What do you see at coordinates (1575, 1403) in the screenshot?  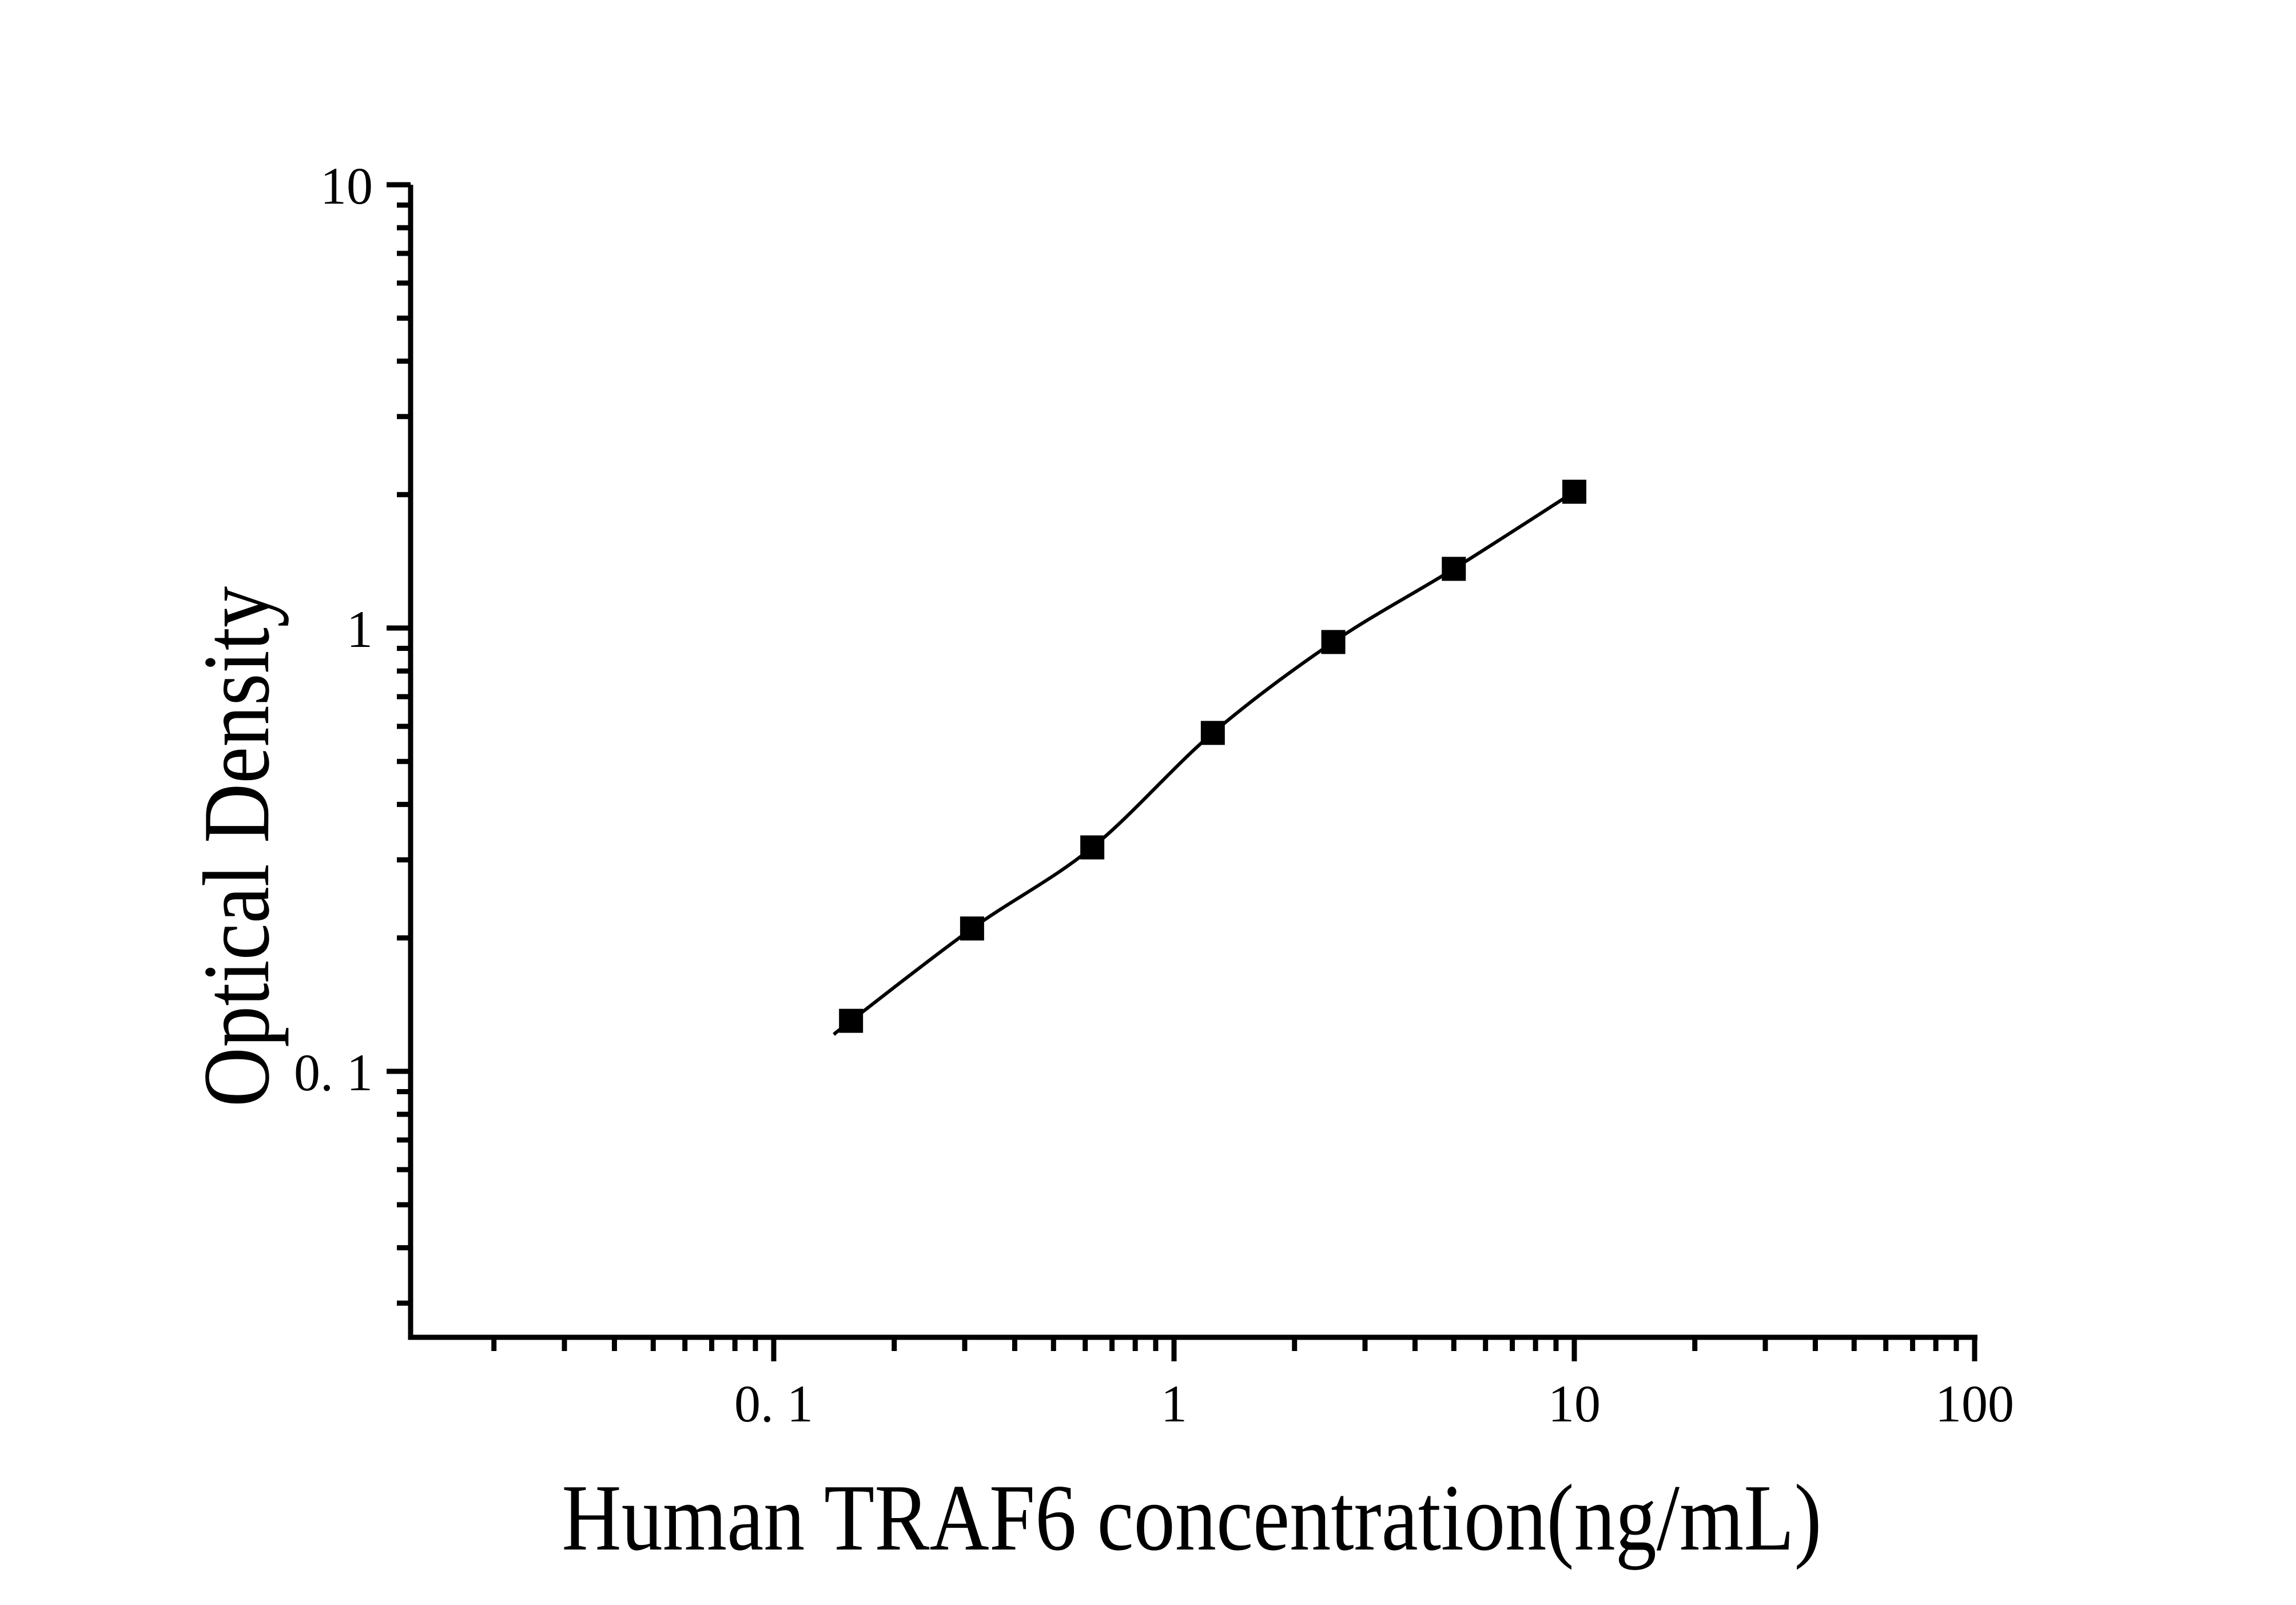 I see `x-tick-label-10: 10` at bounding box center [1575, 1403].